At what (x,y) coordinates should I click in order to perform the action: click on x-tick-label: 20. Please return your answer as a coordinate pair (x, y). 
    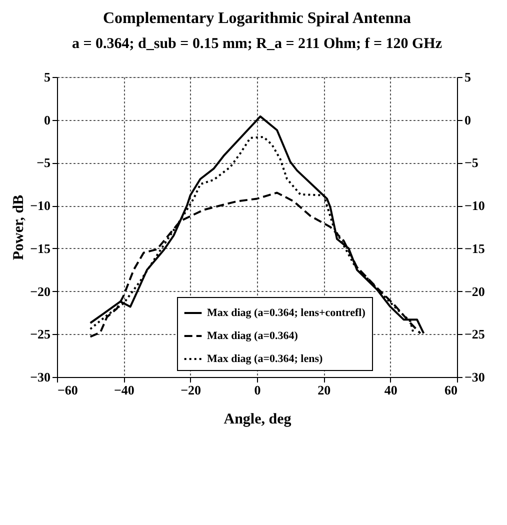
    Looking at the image, I should click on (324, 390).